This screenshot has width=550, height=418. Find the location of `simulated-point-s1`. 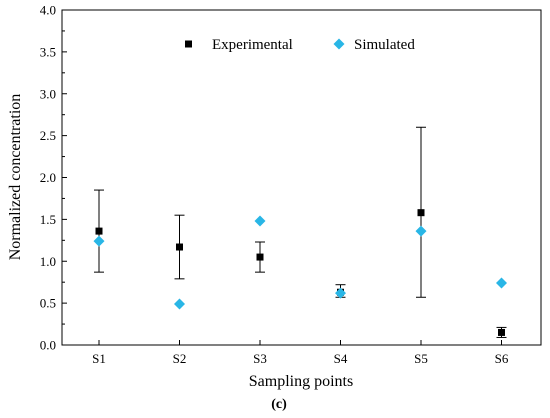

simulated-point-s1 is located at coordinates (99, 241).